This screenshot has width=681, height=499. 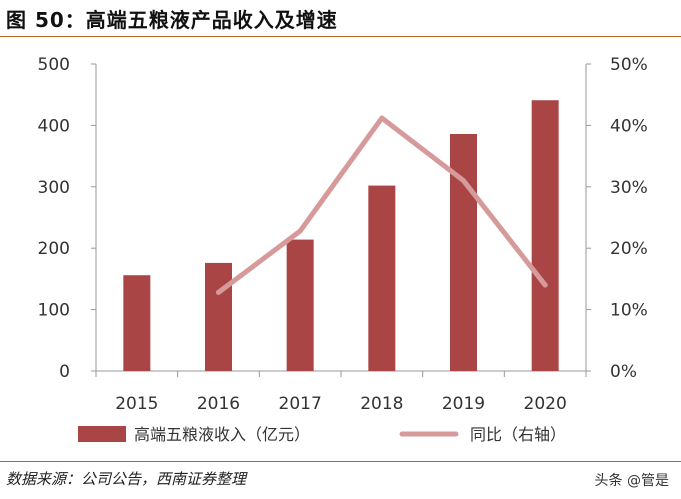 I want to click on x-tick-label: 2018, so click(x=381, y=404).